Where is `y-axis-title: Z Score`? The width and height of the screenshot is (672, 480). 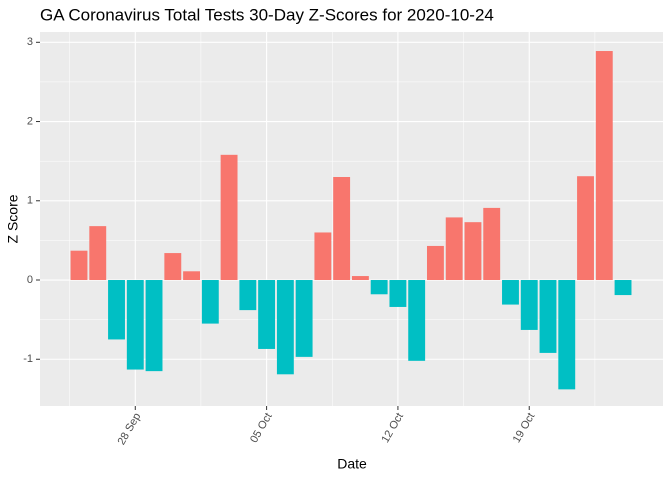 y-axis-title: Z Score is located at coordinates (13, 218).